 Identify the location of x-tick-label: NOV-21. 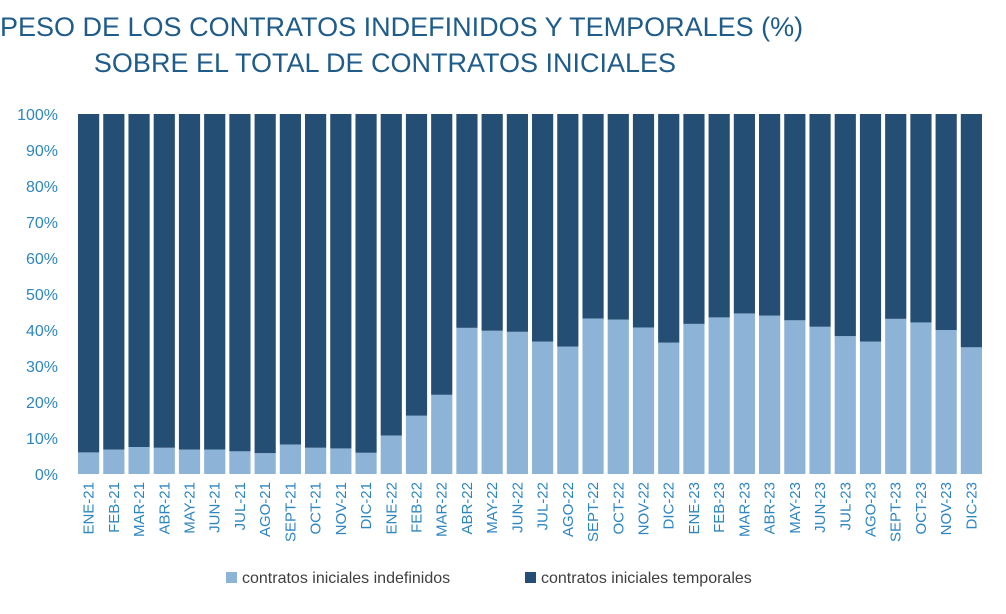
(341, 508).